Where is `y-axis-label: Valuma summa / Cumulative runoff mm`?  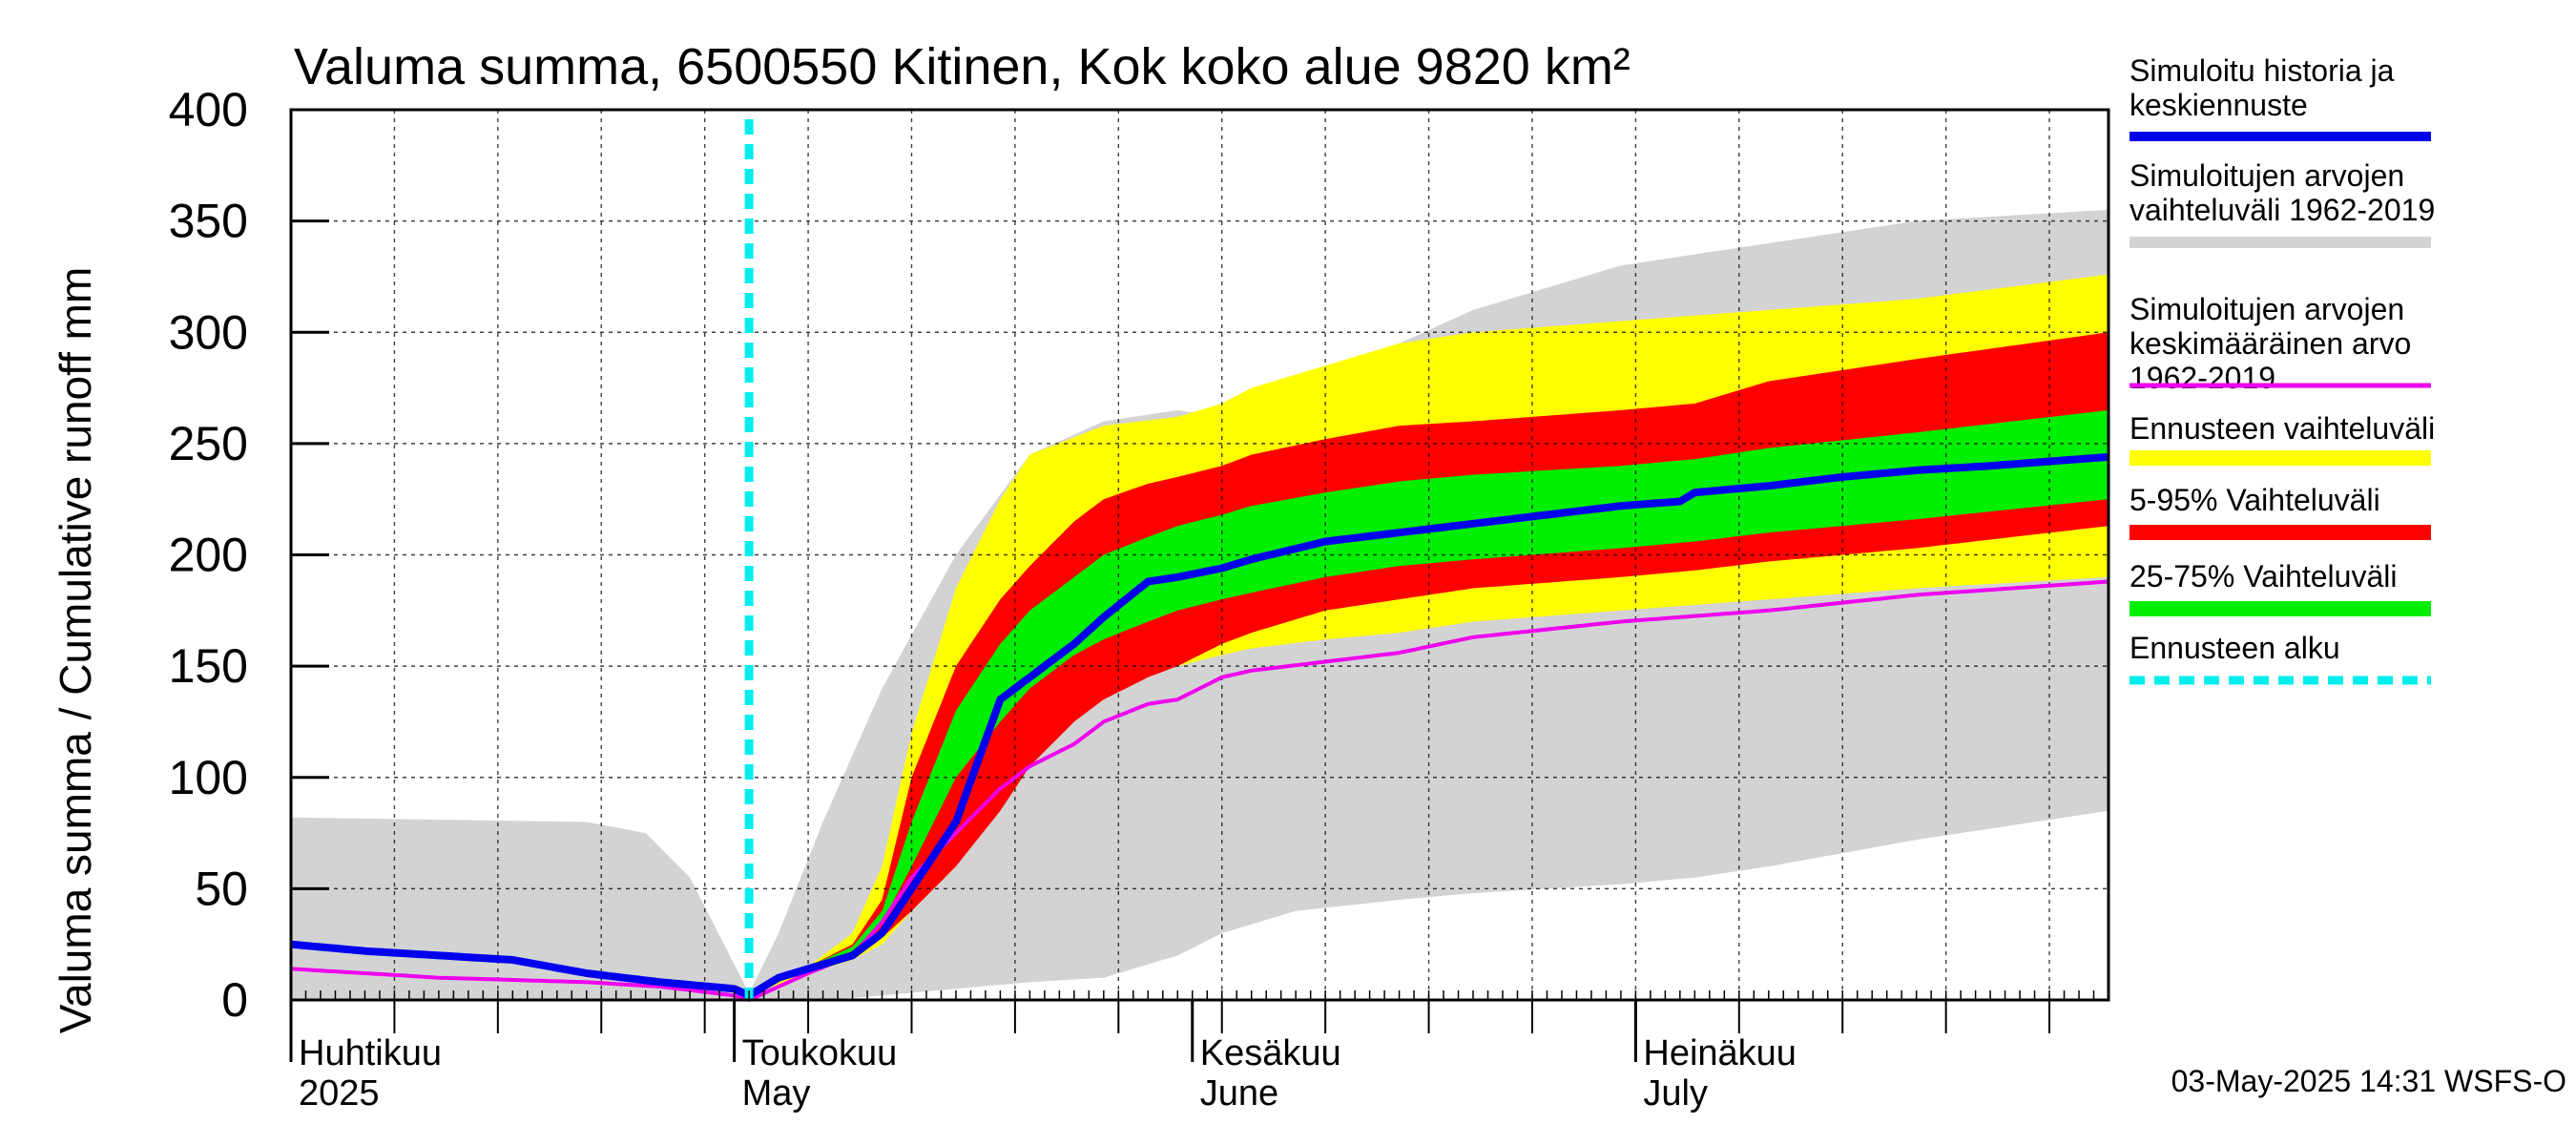 y-axis-label: Valuma summa / Cumulative runoff mm is located at coordinates (75, 650).